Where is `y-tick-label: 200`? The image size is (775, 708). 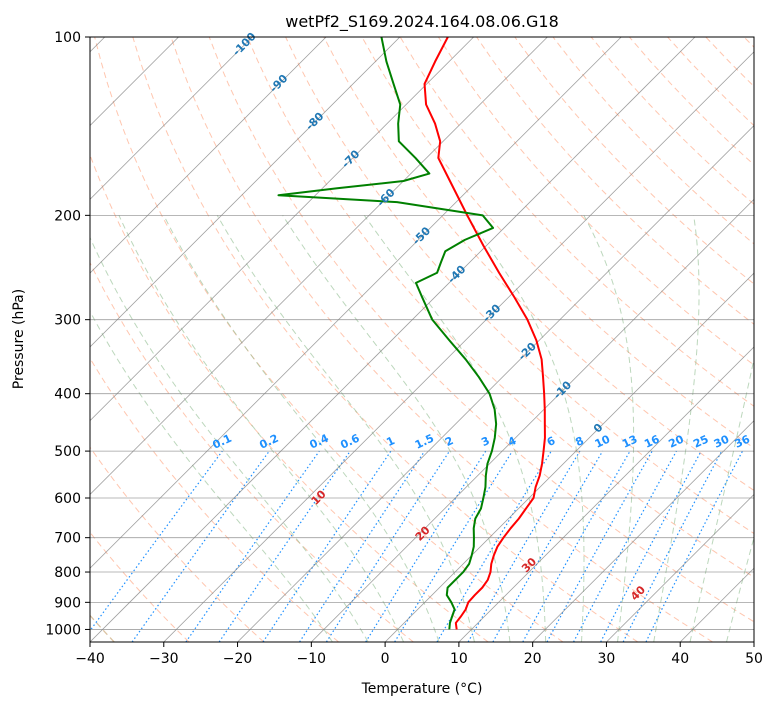
y-tick-label: 200 is located at coordinates (67, 216).